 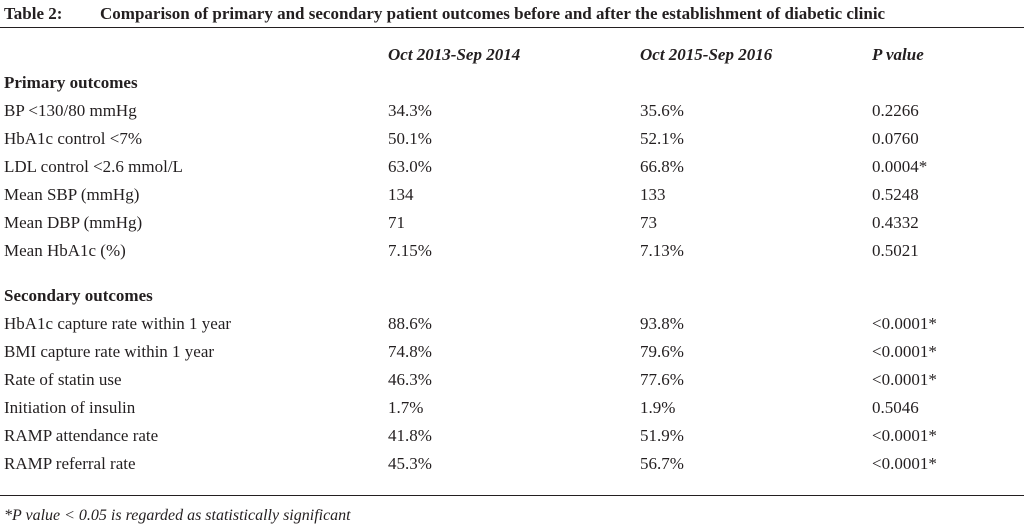 What do you see at coordinates (73, 138) in the screenshot?
I see `row-label: HbA1c control <7%` at bounding box center [73, 138].